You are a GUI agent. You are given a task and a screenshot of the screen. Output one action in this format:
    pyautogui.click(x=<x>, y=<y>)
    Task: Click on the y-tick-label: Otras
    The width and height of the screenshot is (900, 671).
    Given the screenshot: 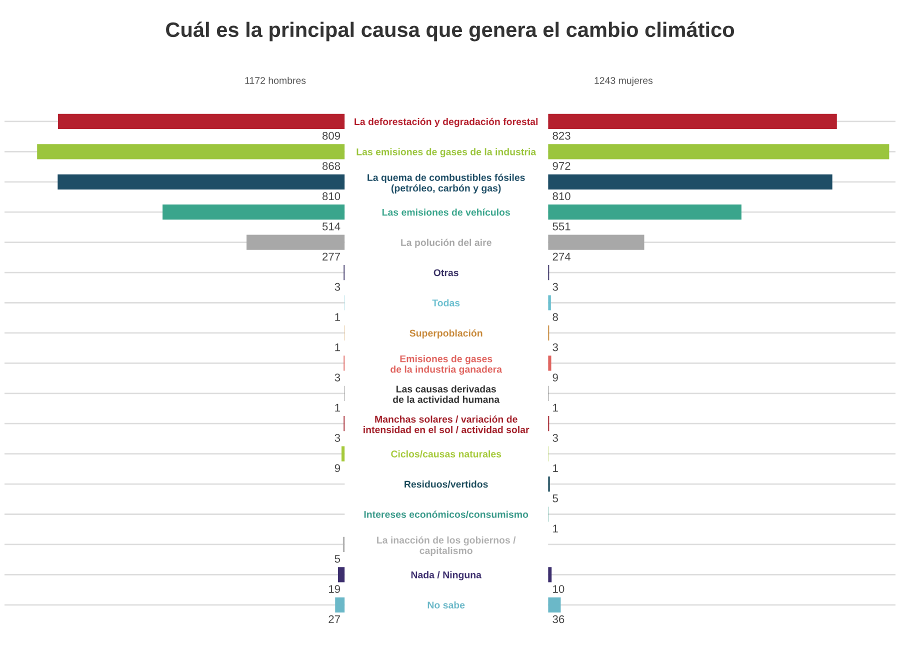 What is the action you would take?
    pyautogui.click(x=446, y=272)
    